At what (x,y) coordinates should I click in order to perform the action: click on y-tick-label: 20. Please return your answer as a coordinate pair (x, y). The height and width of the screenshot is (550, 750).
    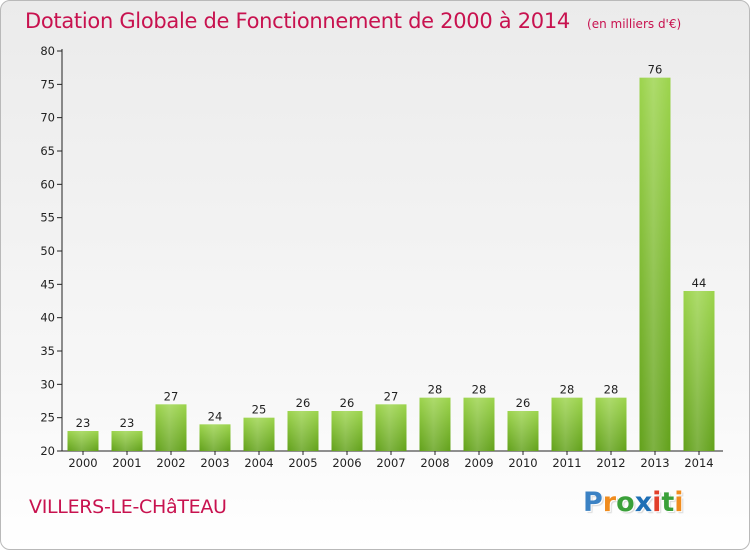
    Looking at the image, I should click on (47, 451).